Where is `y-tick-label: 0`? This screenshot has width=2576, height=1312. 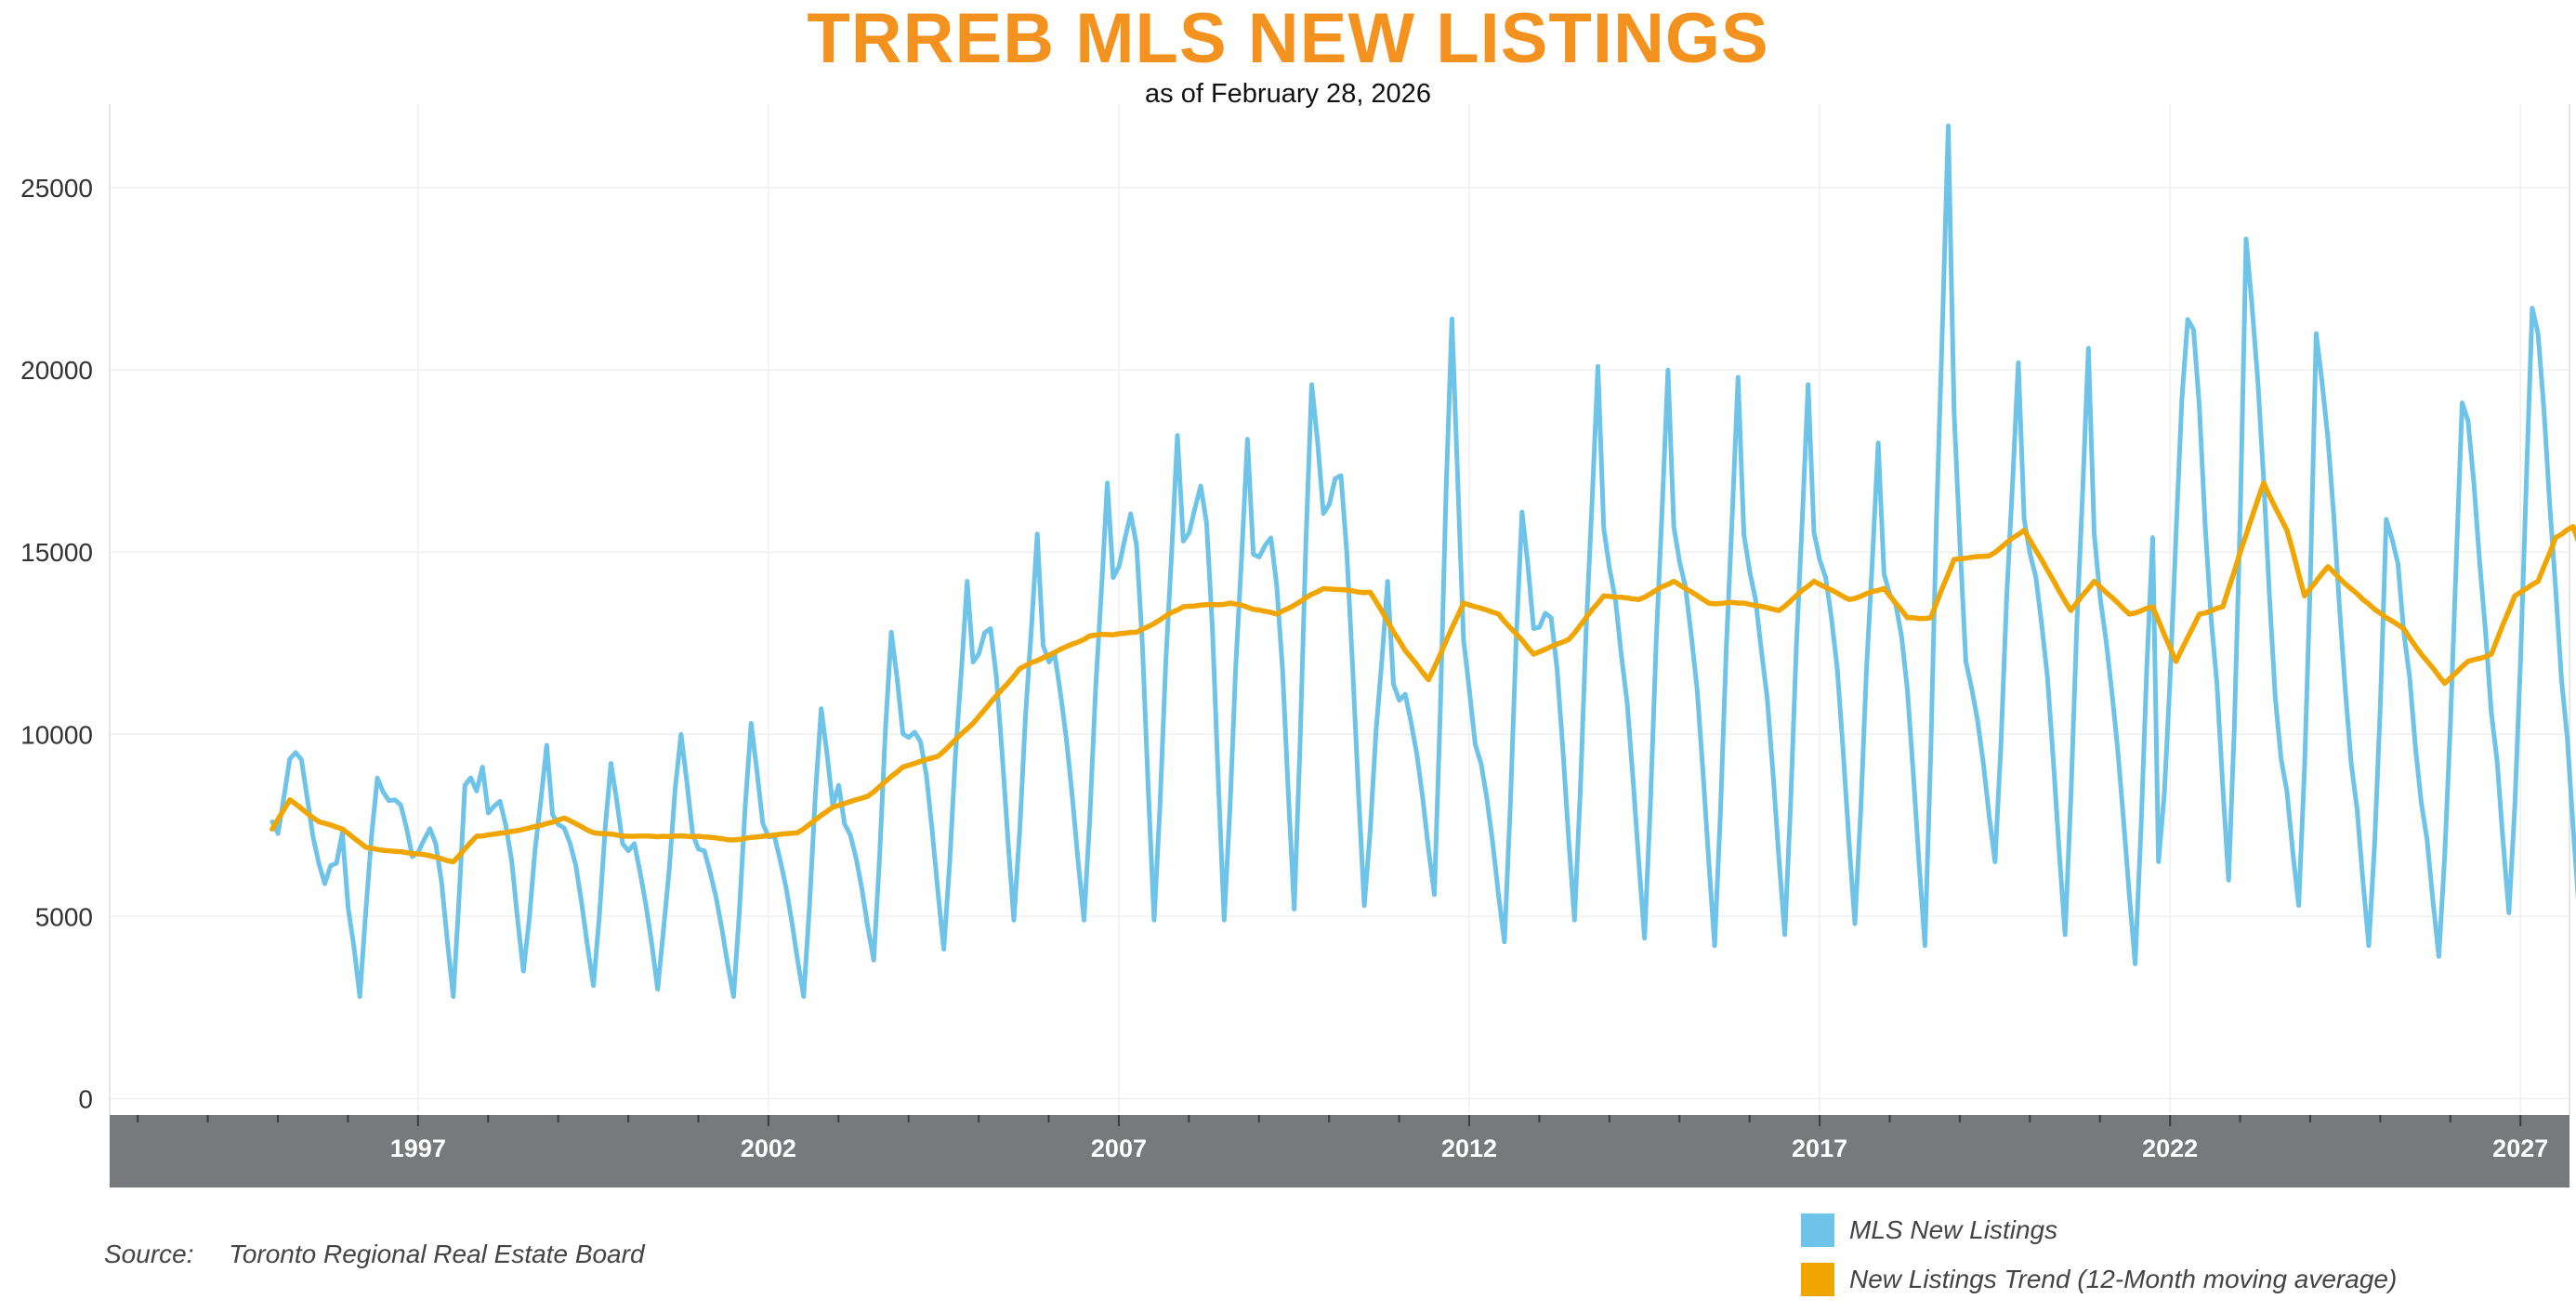
y-tick-label: 0 is located at coordinates (85, 1098).